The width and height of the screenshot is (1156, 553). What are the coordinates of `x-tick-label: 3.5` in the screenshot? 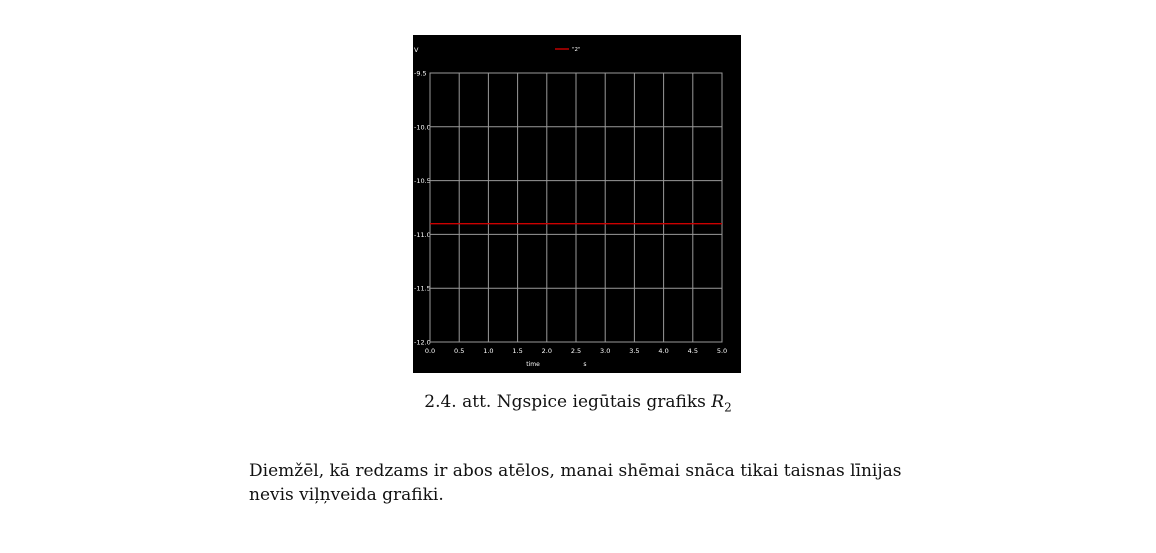 It's located at (634, 351).